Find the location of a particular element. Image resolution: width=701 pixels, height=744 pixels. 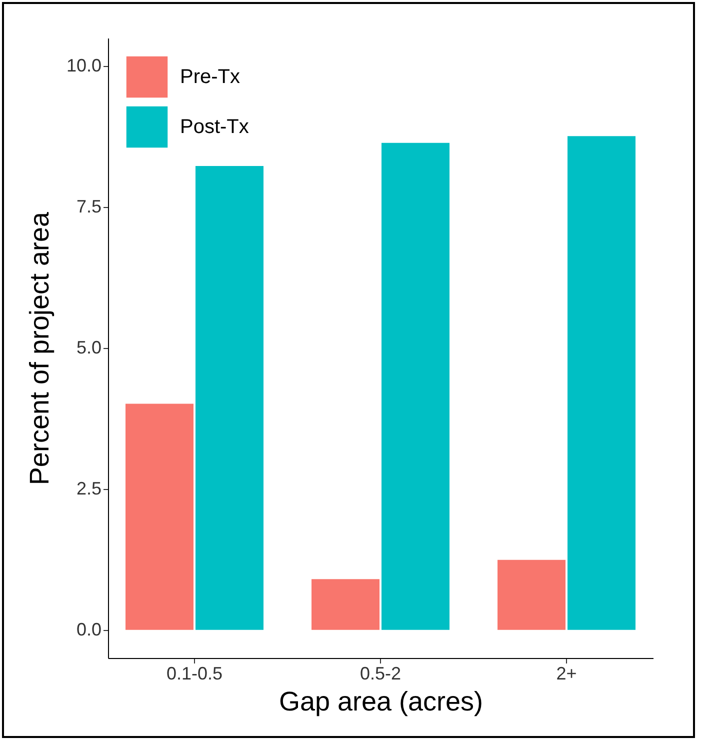

legend-label: Post-Tx is located at coordinates (214, 127).